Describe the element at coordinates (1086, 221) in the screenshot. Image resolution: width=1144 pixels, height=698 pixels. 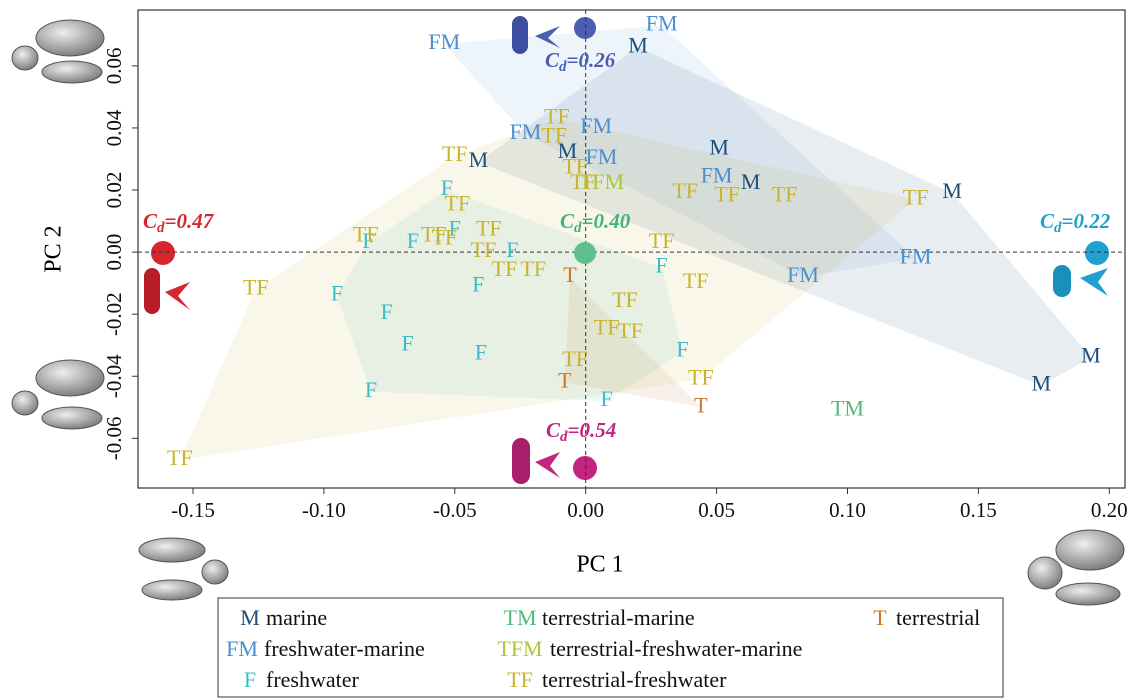
I see `annotation-part: =0.22` at that location.